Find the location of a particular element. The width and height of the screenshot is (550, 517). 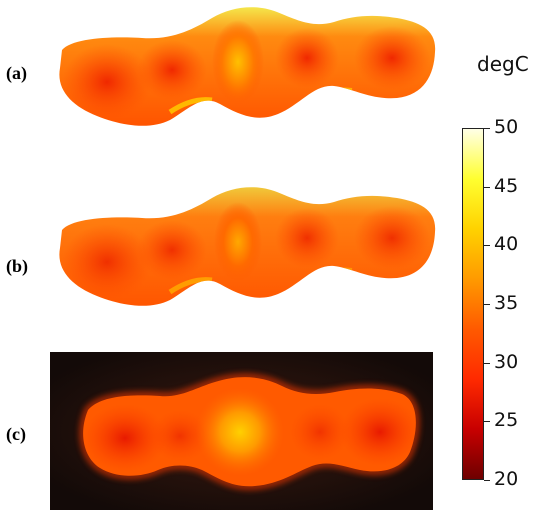

colorbar-tick-label: 45 is located at coordinates (506, 186).